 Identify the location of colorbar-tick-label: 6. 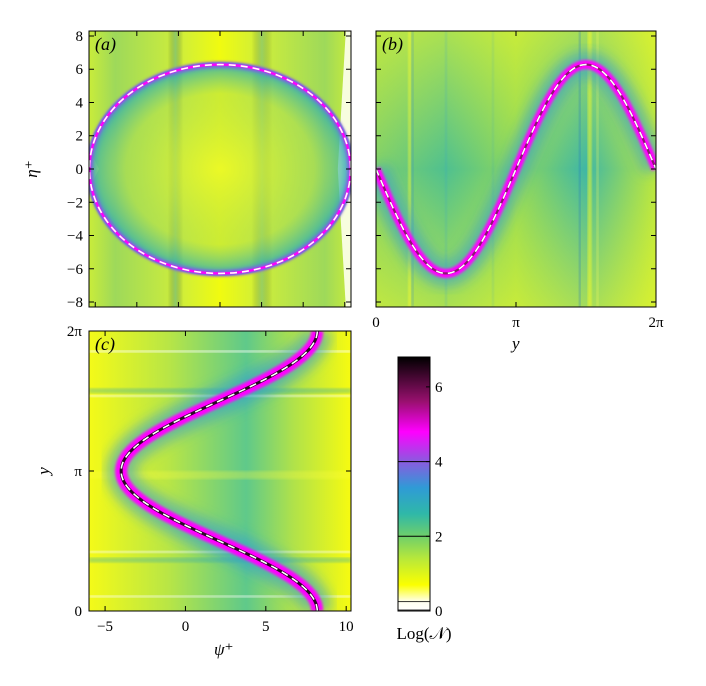
(439, 388).